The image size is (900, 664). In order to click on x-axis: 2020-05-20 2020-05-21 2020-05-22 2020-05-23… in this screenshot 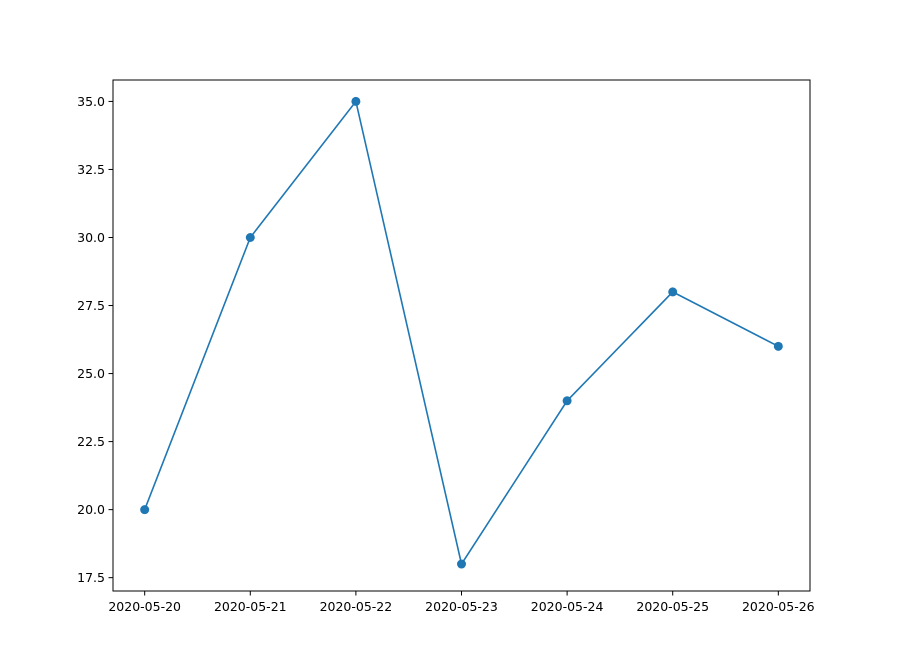, I will do `click(461, 602)`.